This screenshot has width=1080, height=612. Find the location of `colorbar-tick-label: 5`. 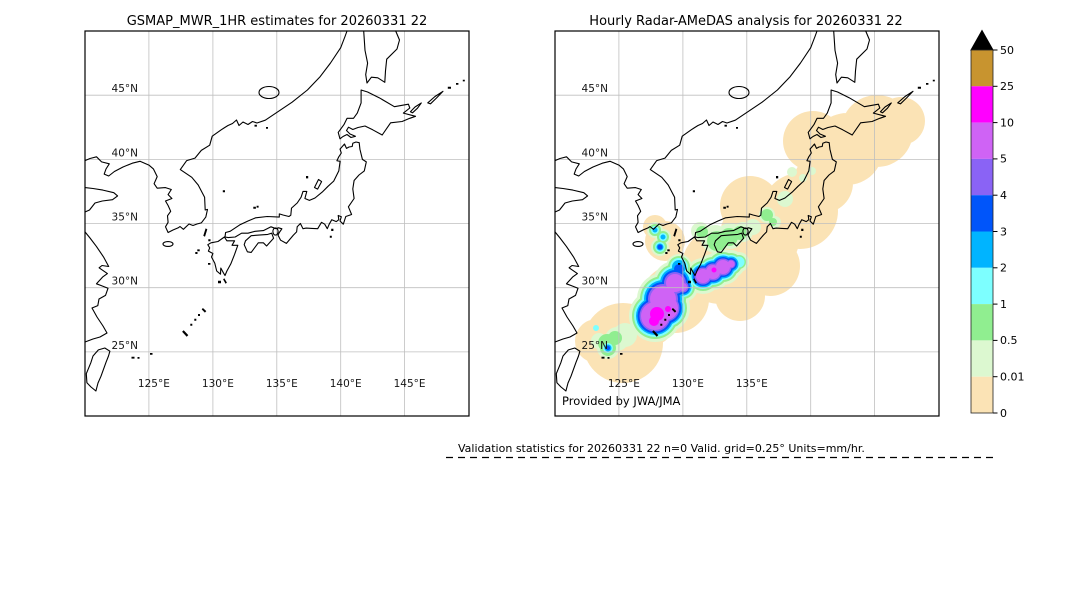

colorbar-tick-label: 5 is located at coordinates (1003, 159).